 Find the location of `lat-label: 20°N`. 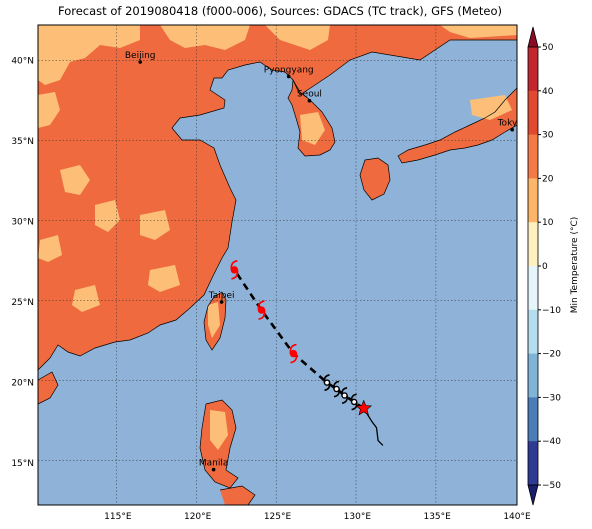

lat-label: 20°N is located at coordinates (22, 384).